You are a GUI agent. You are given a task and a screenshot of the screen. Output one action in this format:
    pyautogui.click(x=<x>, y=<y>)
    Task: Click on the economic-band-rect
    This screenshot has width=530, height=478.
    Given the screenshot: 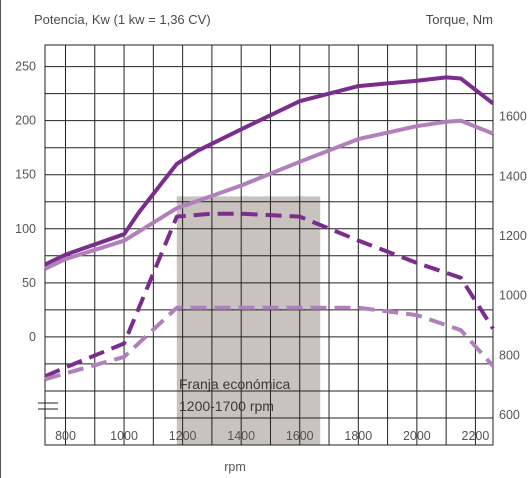 What is the action you would take?
    pyautogui.click(x=248, y=320)
    